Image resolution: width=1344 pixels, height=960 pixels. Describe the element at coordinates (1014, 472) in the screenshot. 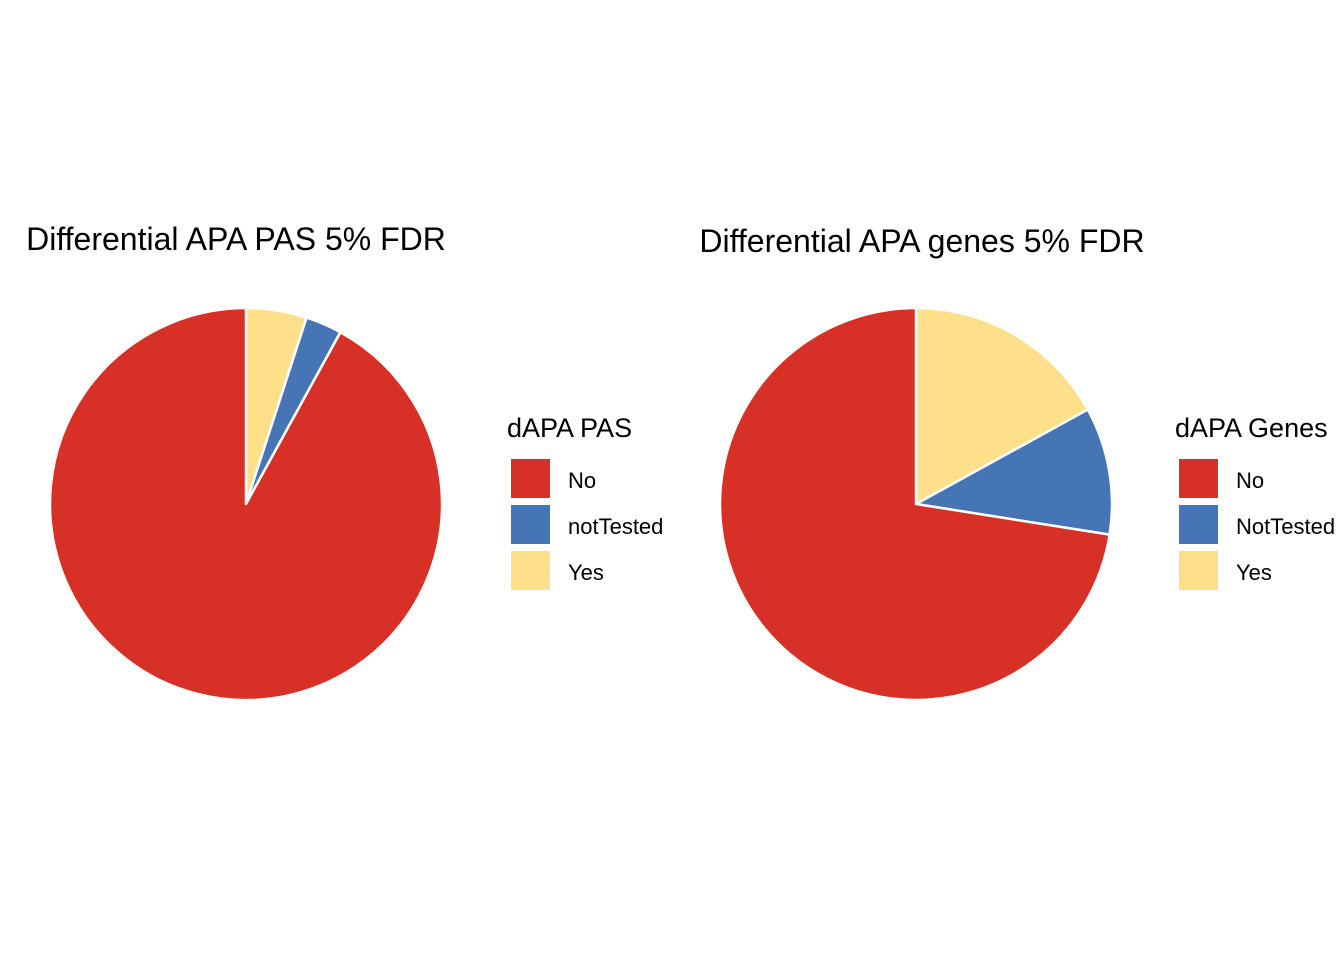

I see `pie-slice-nottested` at that location.